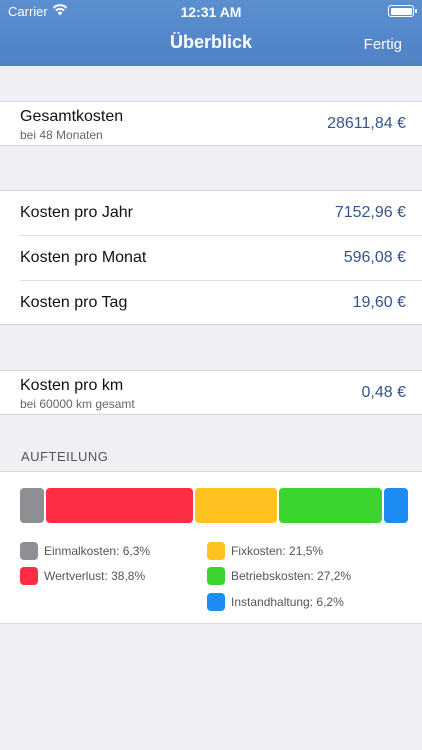 The width and height of the screenshot is (422, 750). I want to click on clock: 12:31 AM, so click(211, 12).